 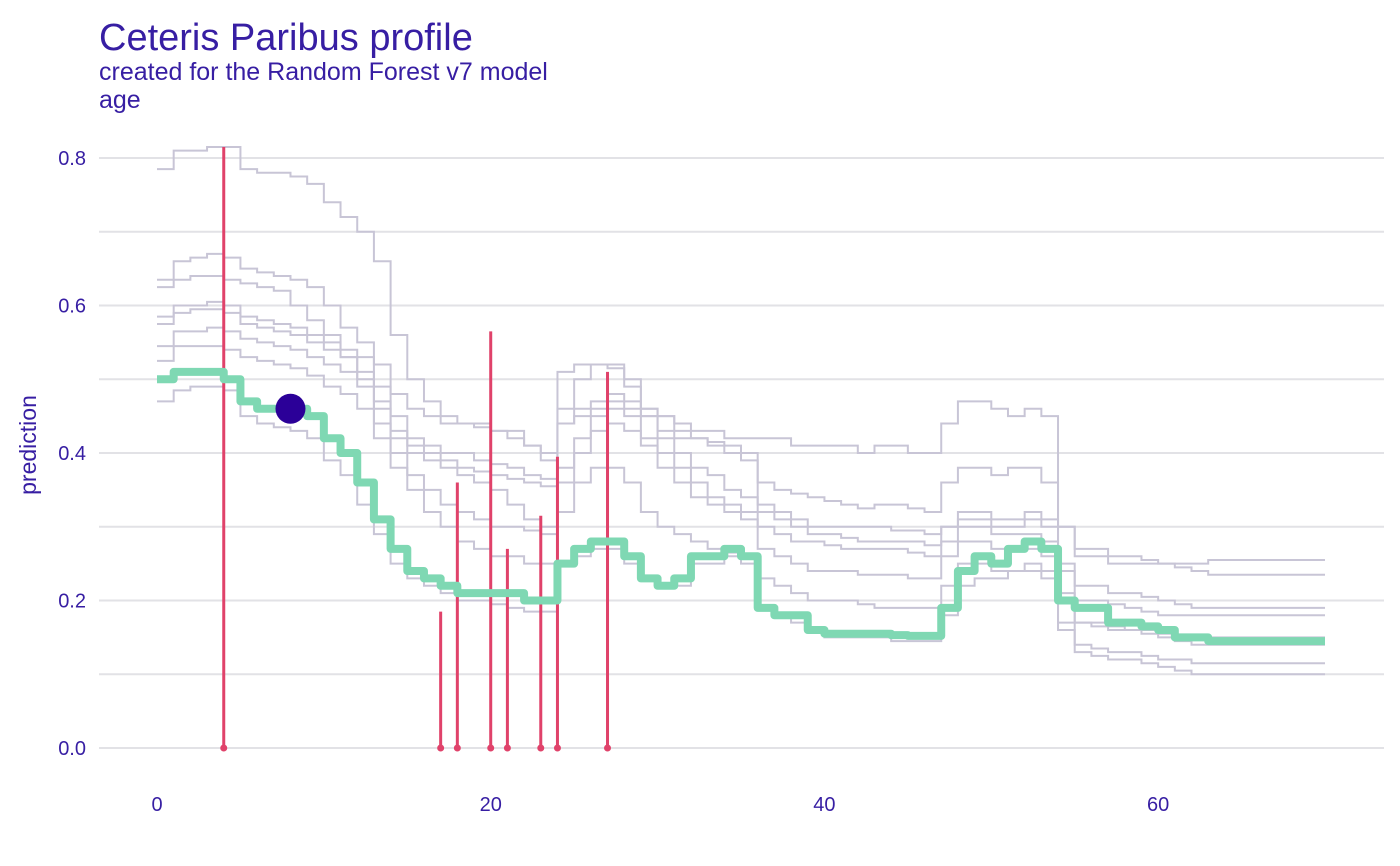 I want to click on y-tick-label: 0.6, so click(x=72, y=307).